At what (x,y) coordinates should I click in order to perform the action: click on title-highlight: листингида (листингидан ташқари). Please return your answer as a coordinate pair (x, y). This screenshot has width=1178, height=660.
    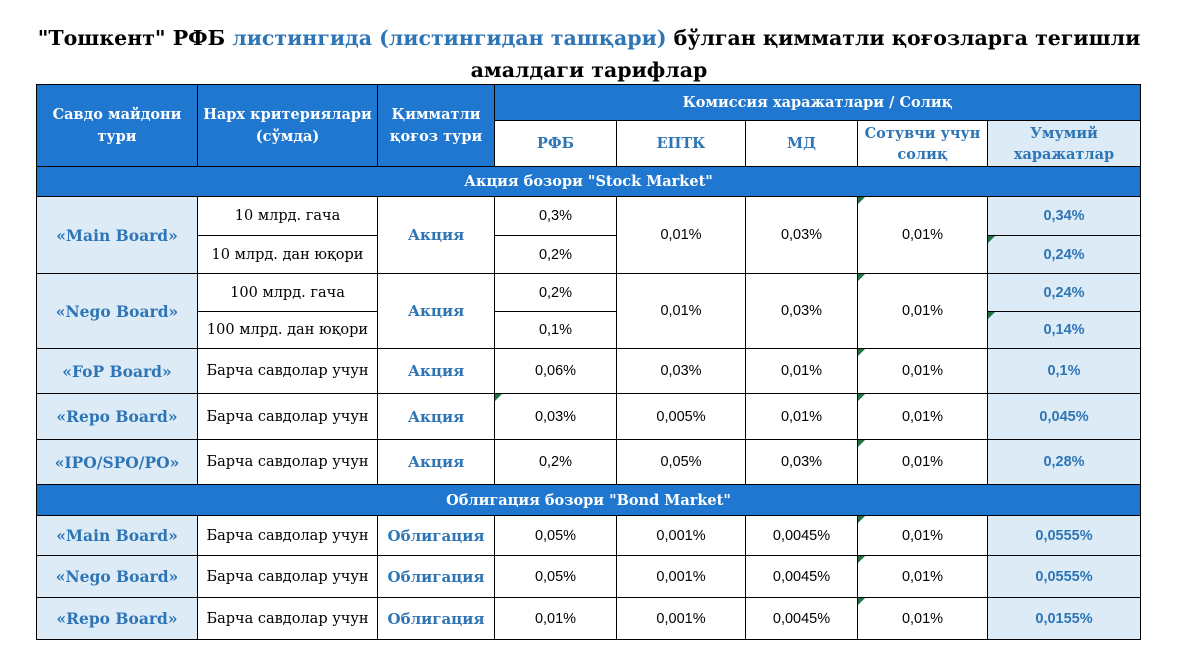
    Looking at the image, I should click on (449, 38).